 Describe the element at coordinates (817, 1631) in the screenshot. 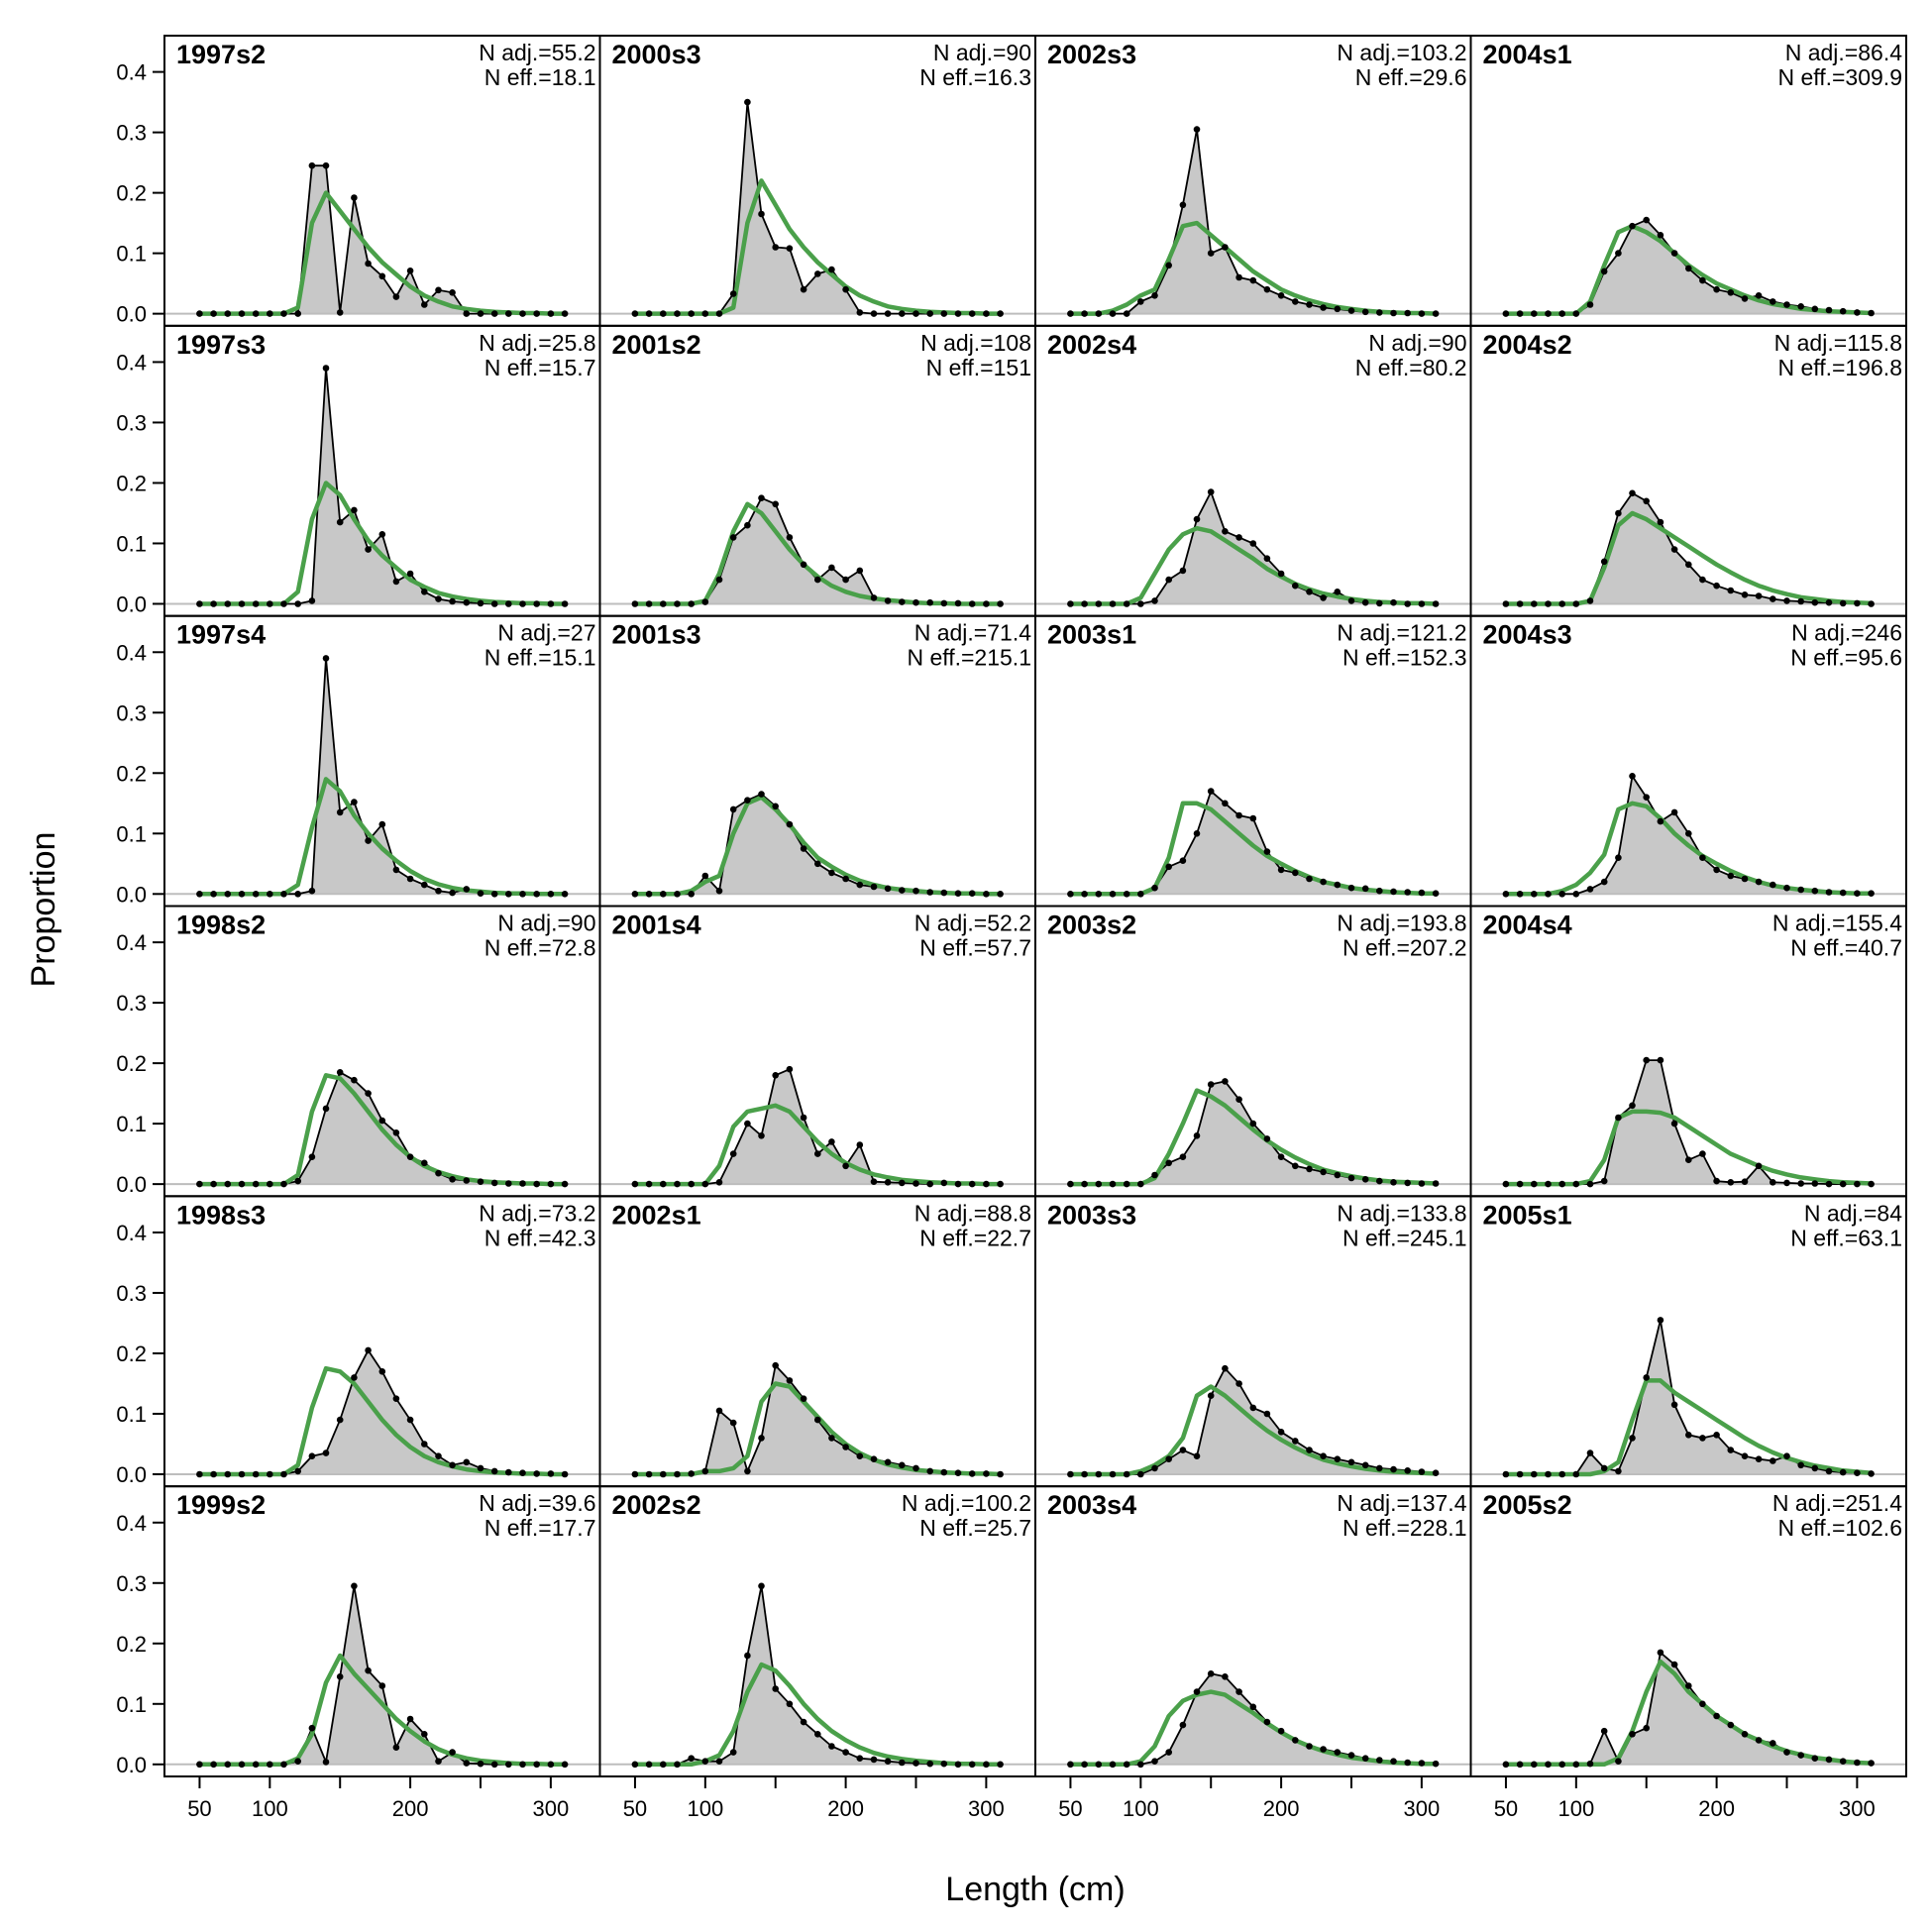

I see `panel-2002s2: 2002s2 N adj.=100.2N eff.=25.7` at that location.